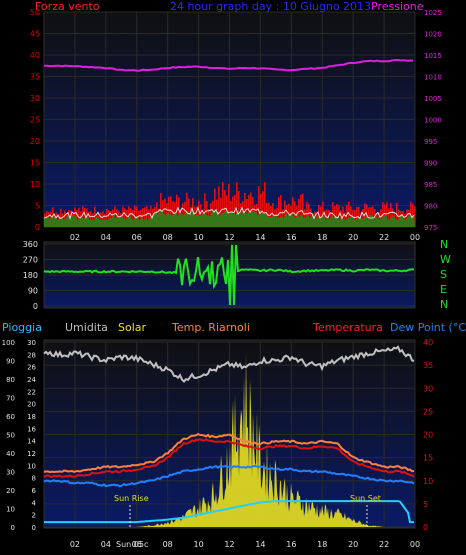  What do you see at coordinates (415, 544) in the screenshot?
I see `x-tick-label: 00` at bounding box center [415, 544].